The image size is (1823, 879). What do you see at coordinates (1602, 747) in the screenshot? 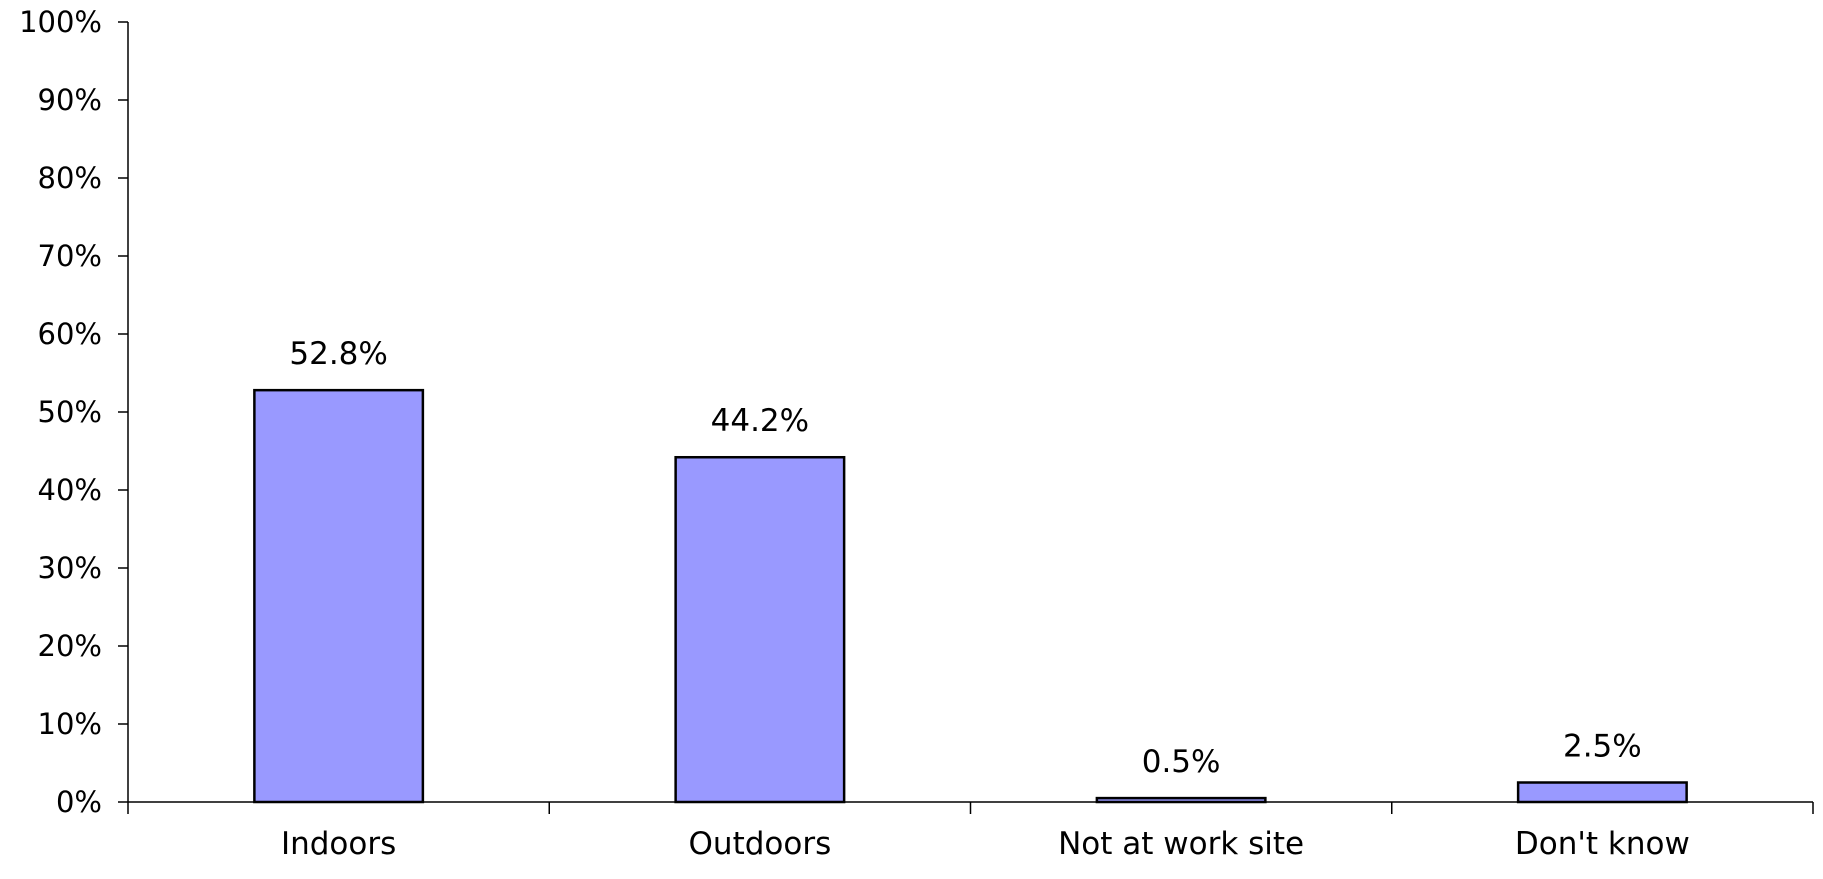
I see `data-label: 2.5%` at bounding box center [1602, 747].